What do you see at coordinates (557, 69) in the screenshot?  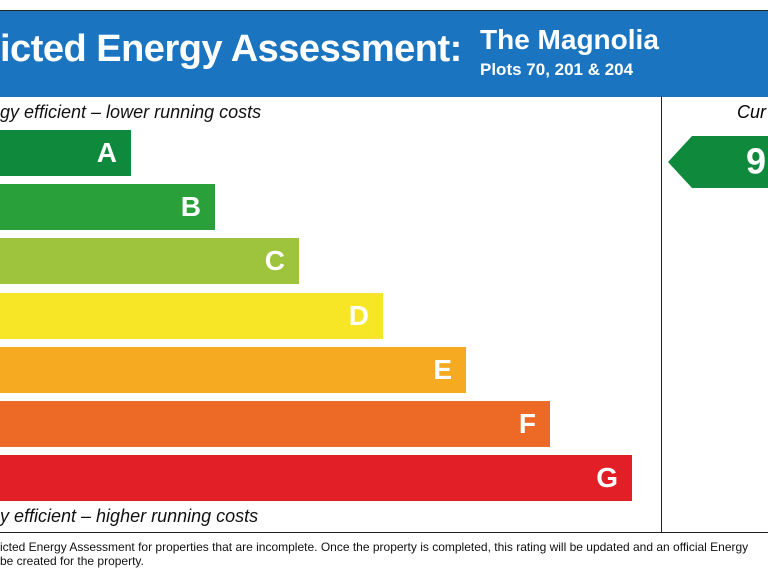 I see `plots: Plots 70, 201 & 204` at bounding box center [557, 69].